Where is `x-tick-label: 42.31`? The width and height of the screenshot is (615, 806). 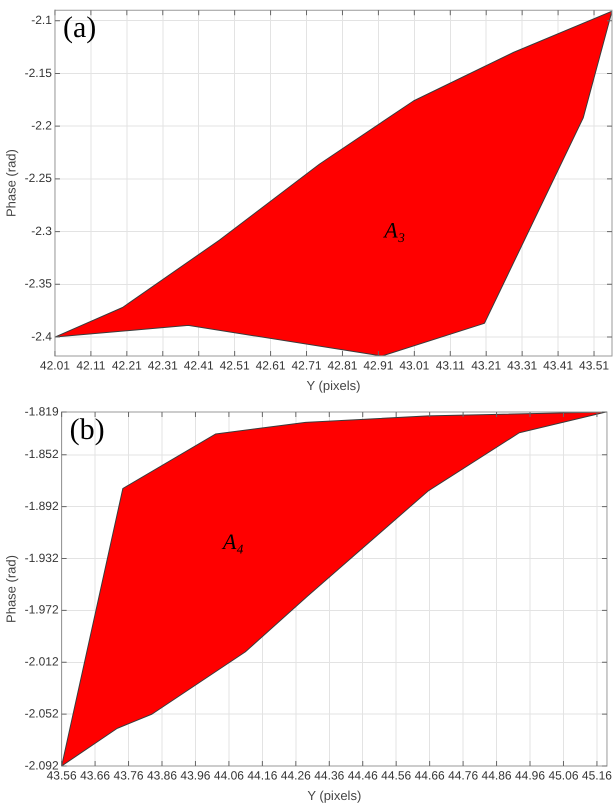
x-tick-label: 42.31 is located at coordinates (163, 365).